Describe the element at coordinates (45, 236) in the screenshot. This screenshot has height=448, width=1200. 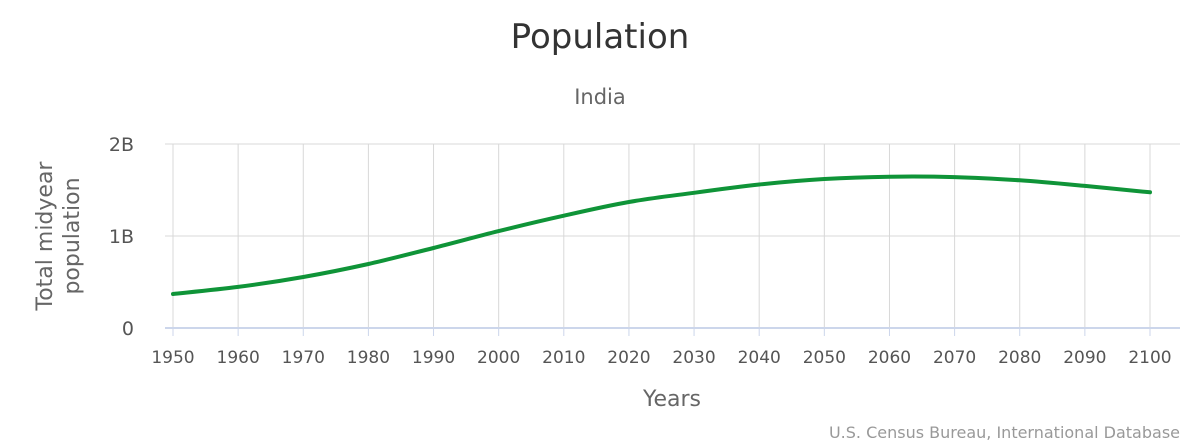
I see `y-axis-title-line-1: Total midyear` at that location.